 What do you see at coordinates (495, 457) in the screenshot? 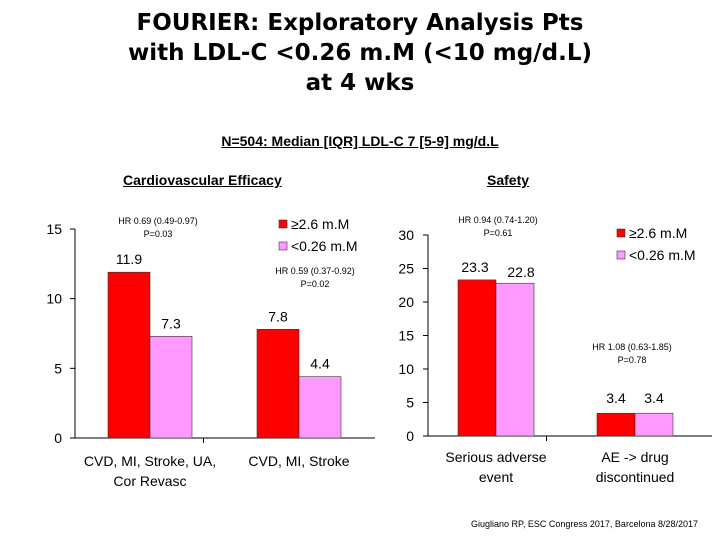
I see `category-label: Serious adverse` at bounding box center [495, 457].